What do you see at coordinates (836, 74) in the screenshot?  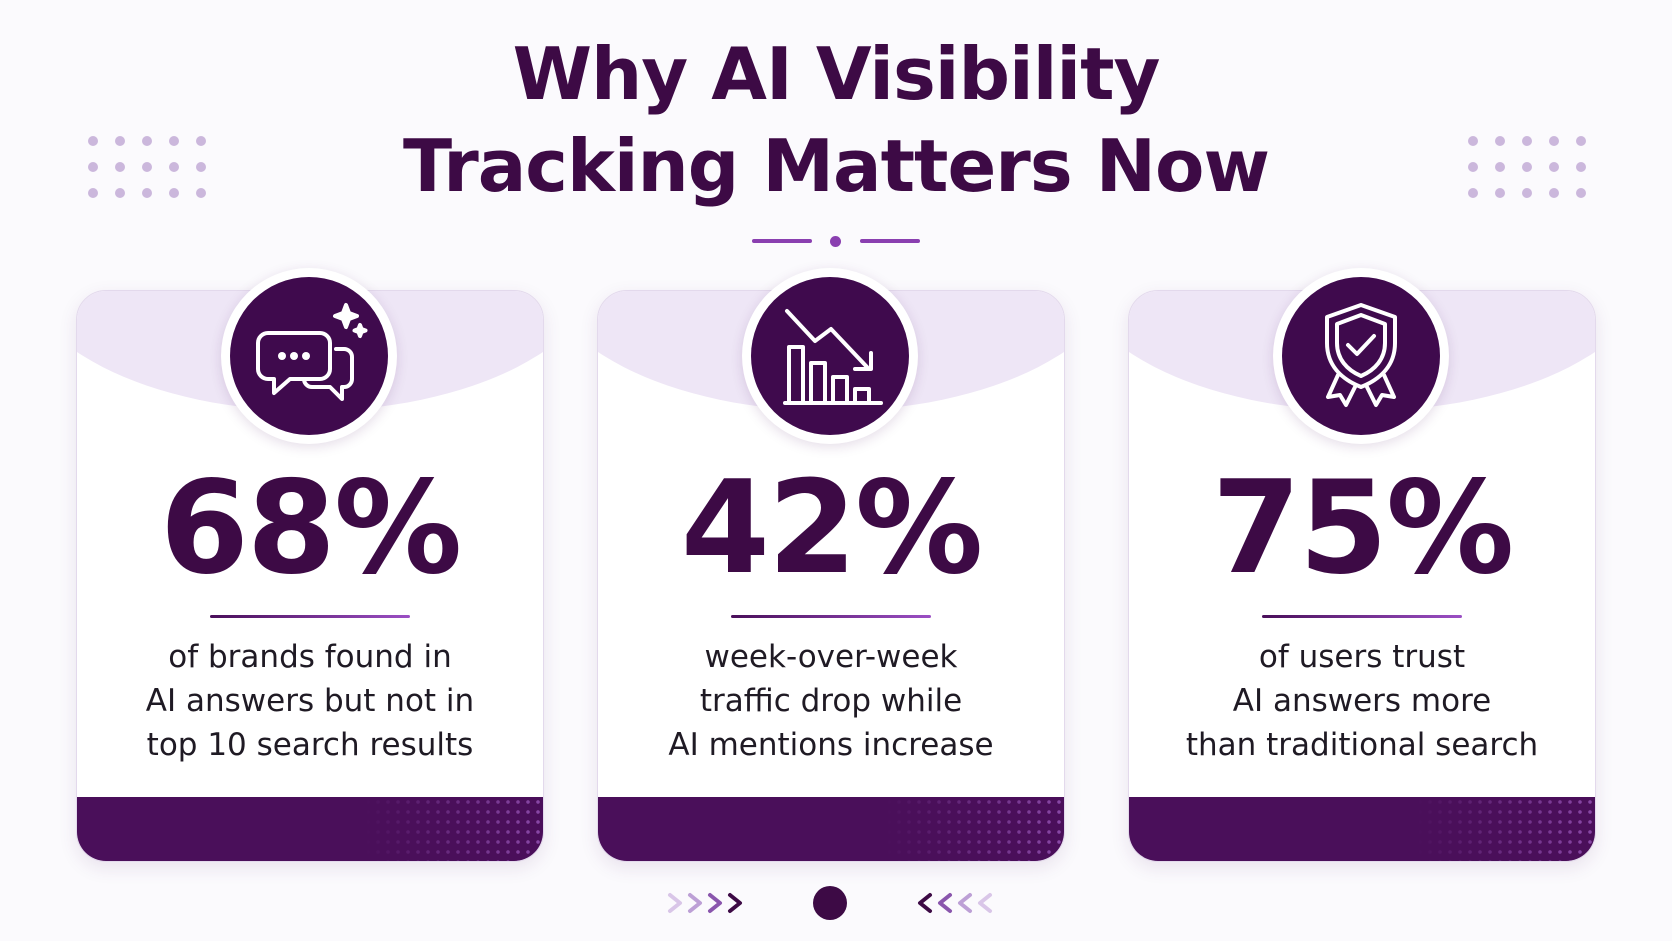 I see `title-line-1: Why AI Visibility` at bounding box center [836, 74].